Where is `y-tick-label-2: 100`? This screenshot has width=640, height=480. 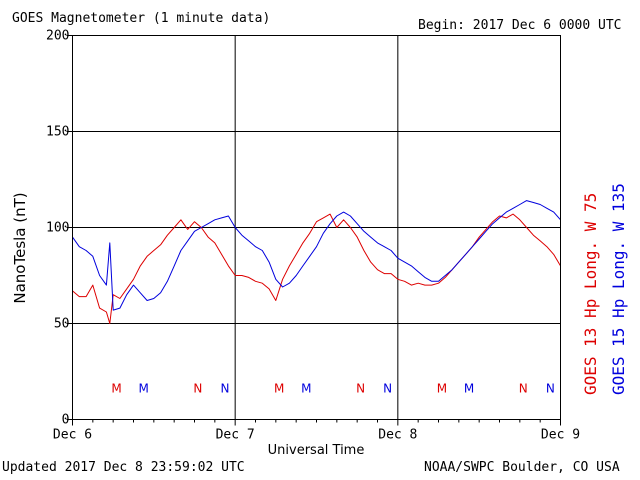 y-tick-label-2: 100 is located at coordinates (57, 228).